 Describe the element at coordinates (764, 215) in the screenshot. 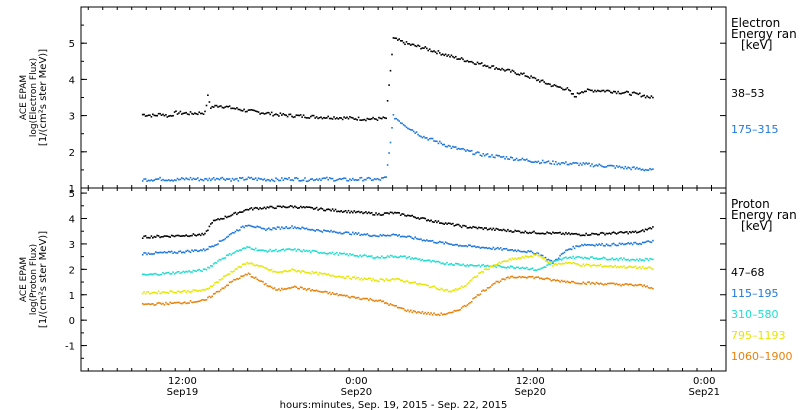

I see `legend-title: Energy ran` at that location.